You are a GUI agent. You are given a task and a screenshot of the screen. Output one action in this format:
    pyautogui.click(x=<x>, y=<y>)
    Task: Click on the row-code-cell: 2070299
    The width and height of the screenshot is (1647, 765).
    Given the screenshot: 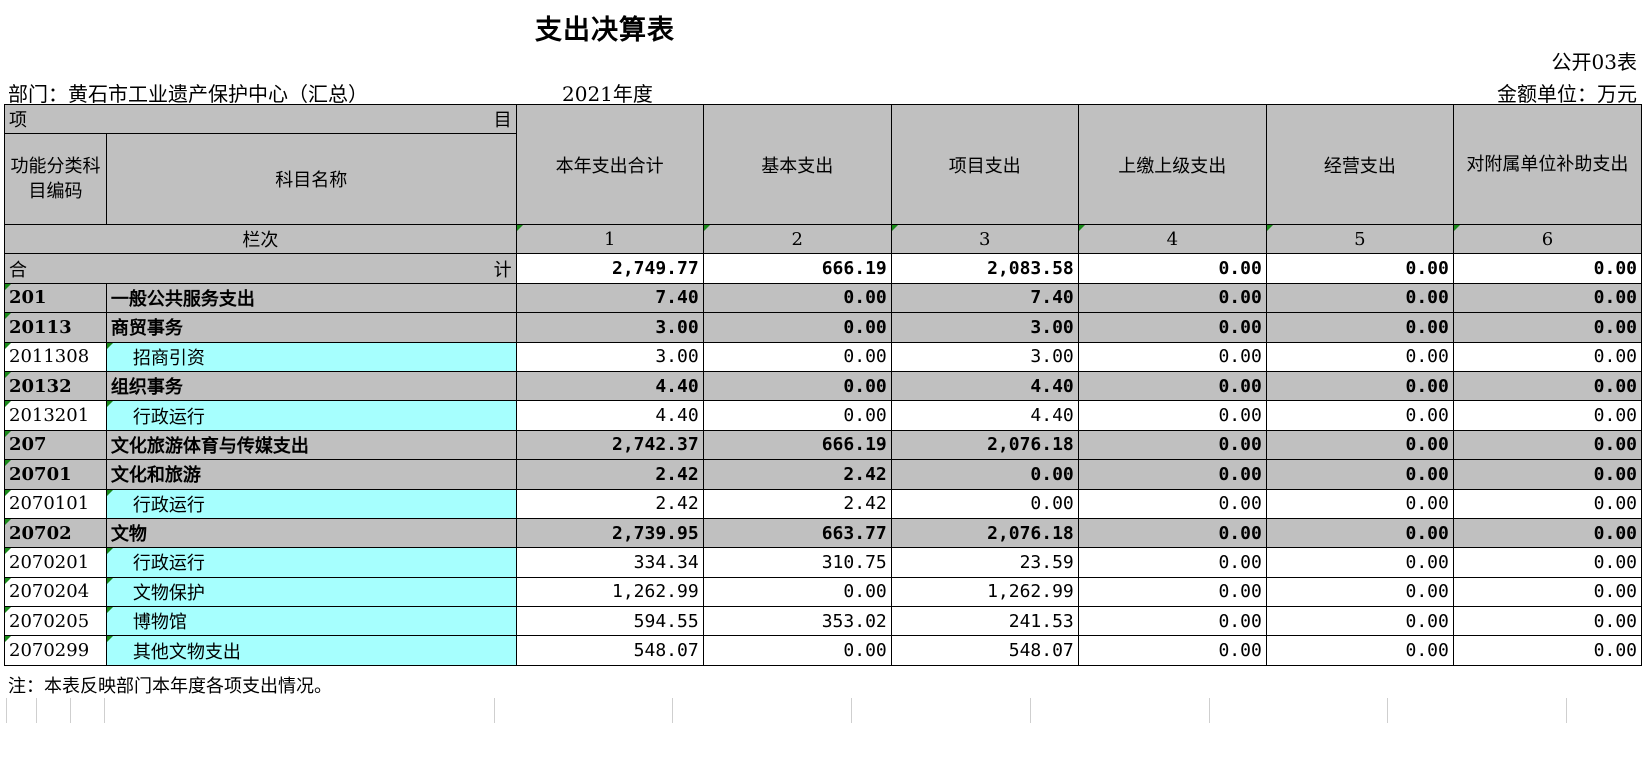 What is the action you would take?
    pyautogui.click(x=55, y=650)
    